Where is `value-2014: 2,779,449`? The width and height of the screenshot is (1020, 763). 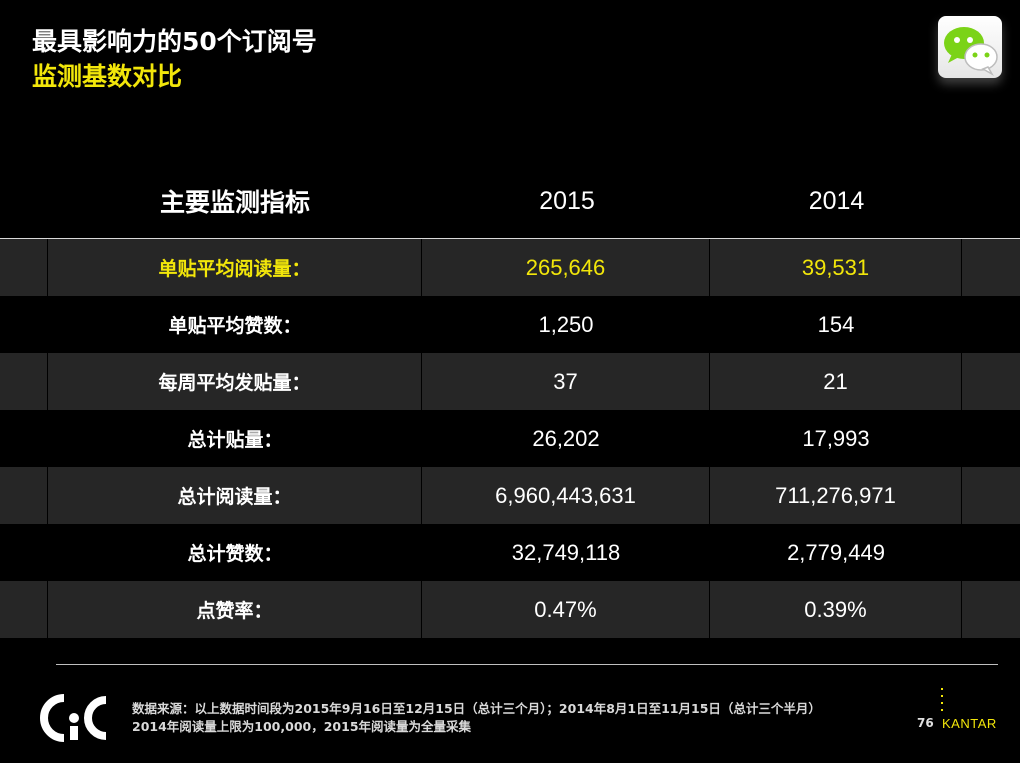 value-2014: 2,779,449 is located at coordinates (836, 552).